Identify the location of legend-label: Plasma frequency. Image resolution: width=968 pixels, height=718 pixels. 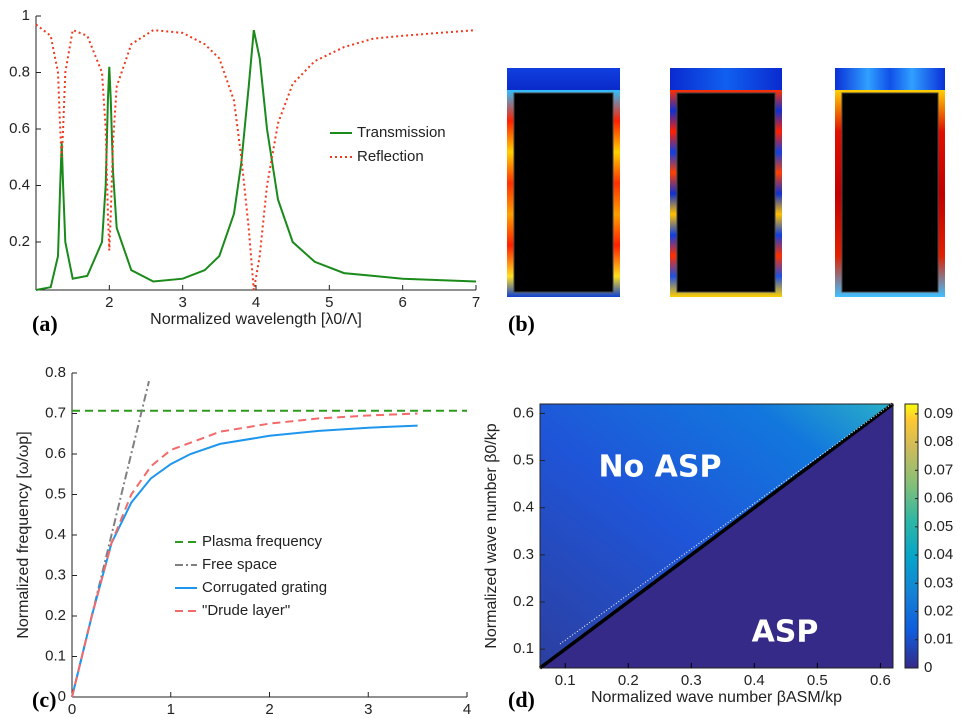
(262, 541).